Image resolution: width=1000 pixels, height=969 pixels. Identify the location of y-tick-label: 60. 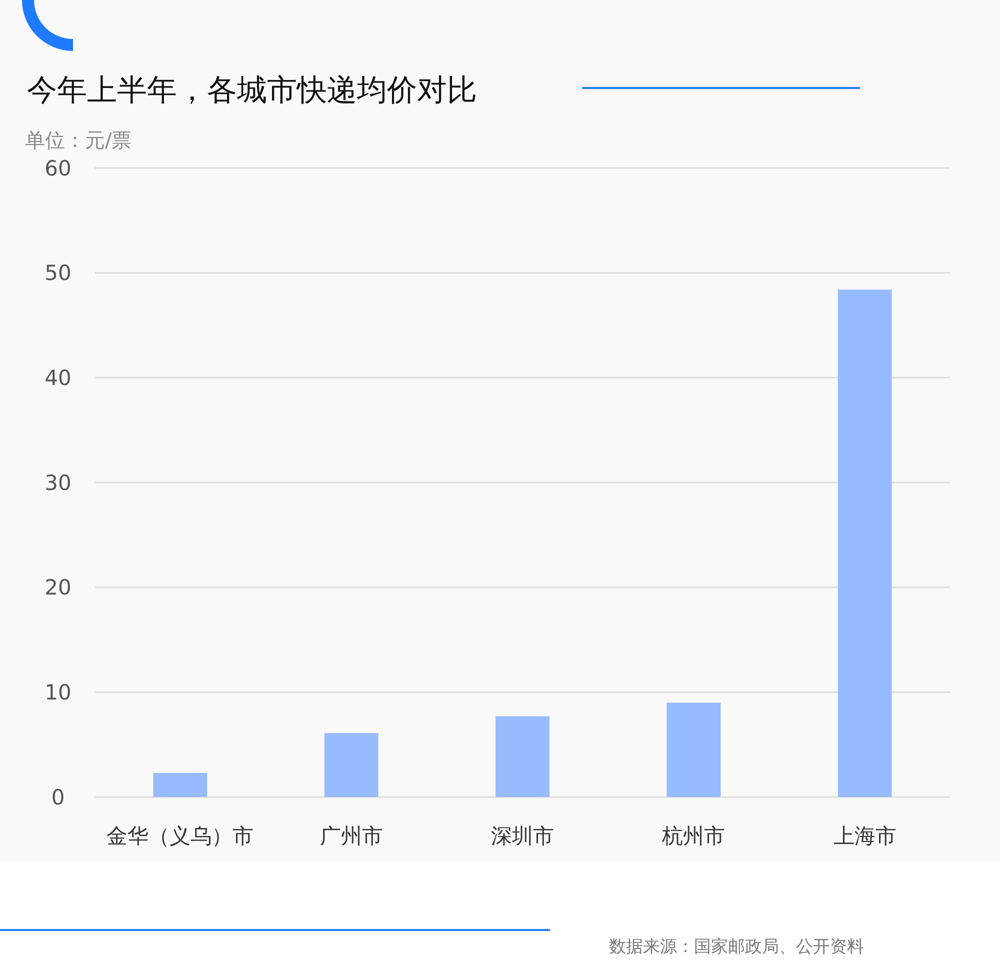
(58, 168).